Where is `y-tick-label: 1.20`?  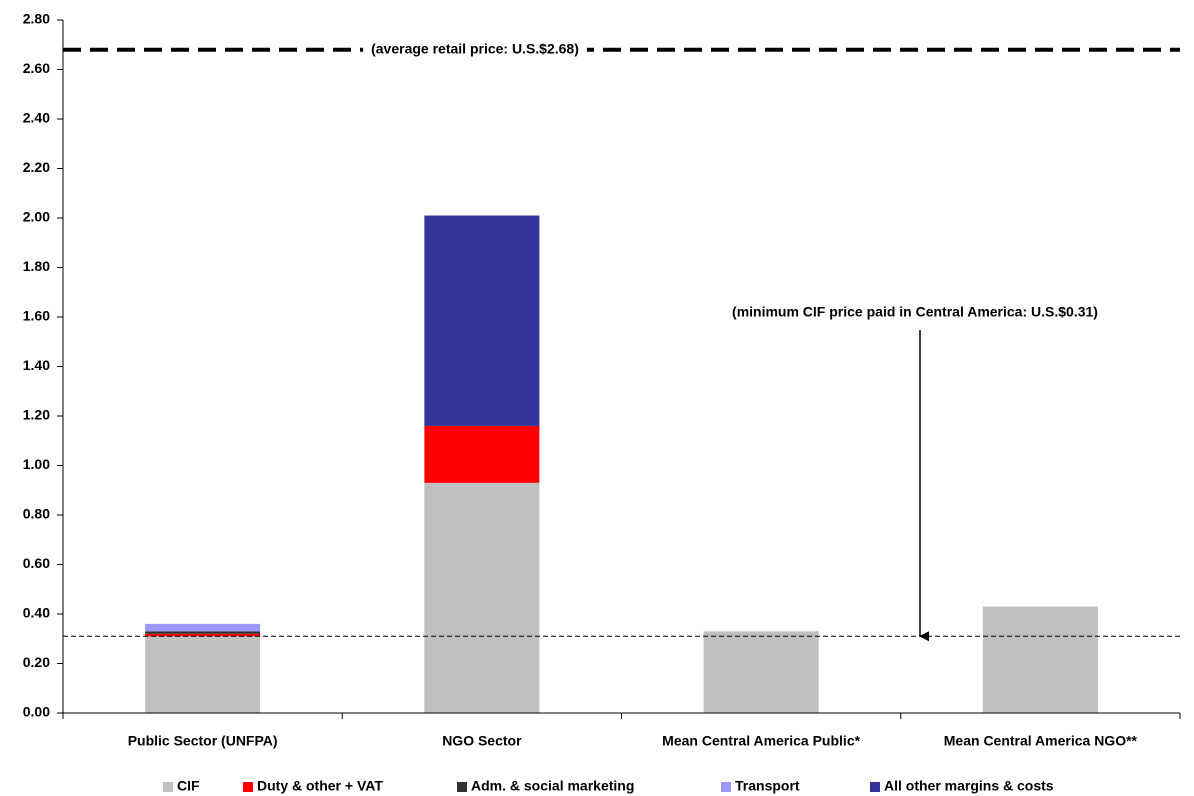
y-tick-label: 1.20 is located at coordinates (36, 415).